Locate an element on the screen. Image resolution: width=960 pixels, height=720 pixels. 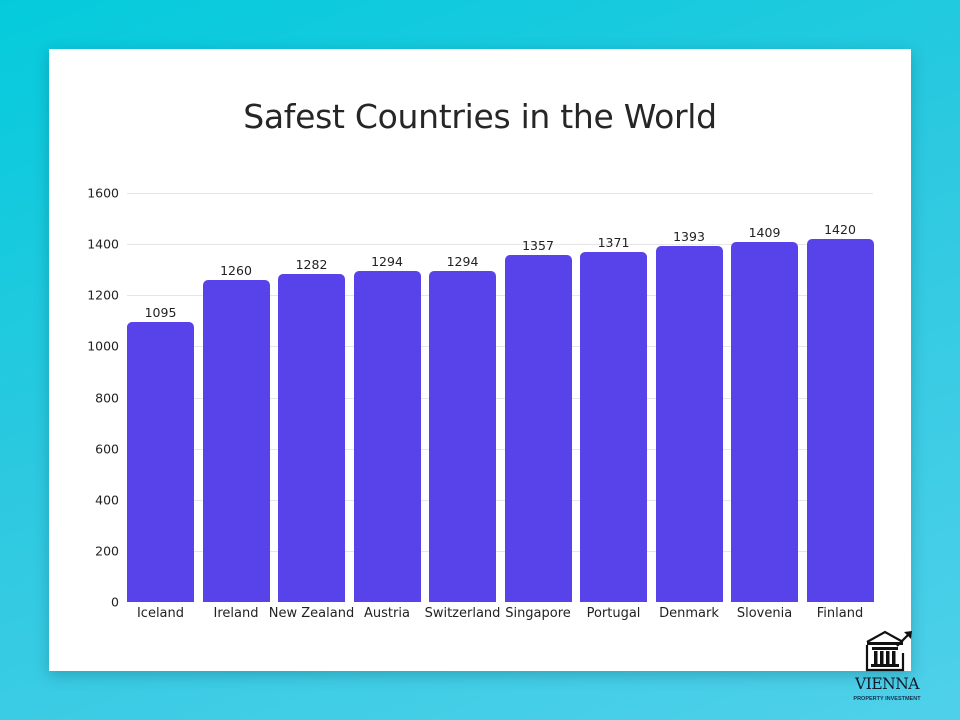
x-tick-label: Denmark is located at coordinates (689, 613).